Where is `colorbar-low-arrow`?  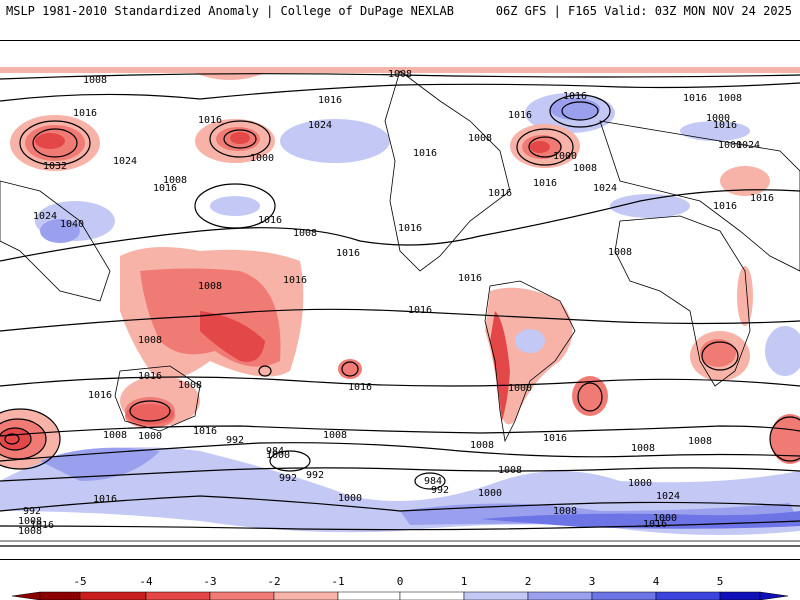
colorbar-low-arrow is located at coordinates (26, 595).